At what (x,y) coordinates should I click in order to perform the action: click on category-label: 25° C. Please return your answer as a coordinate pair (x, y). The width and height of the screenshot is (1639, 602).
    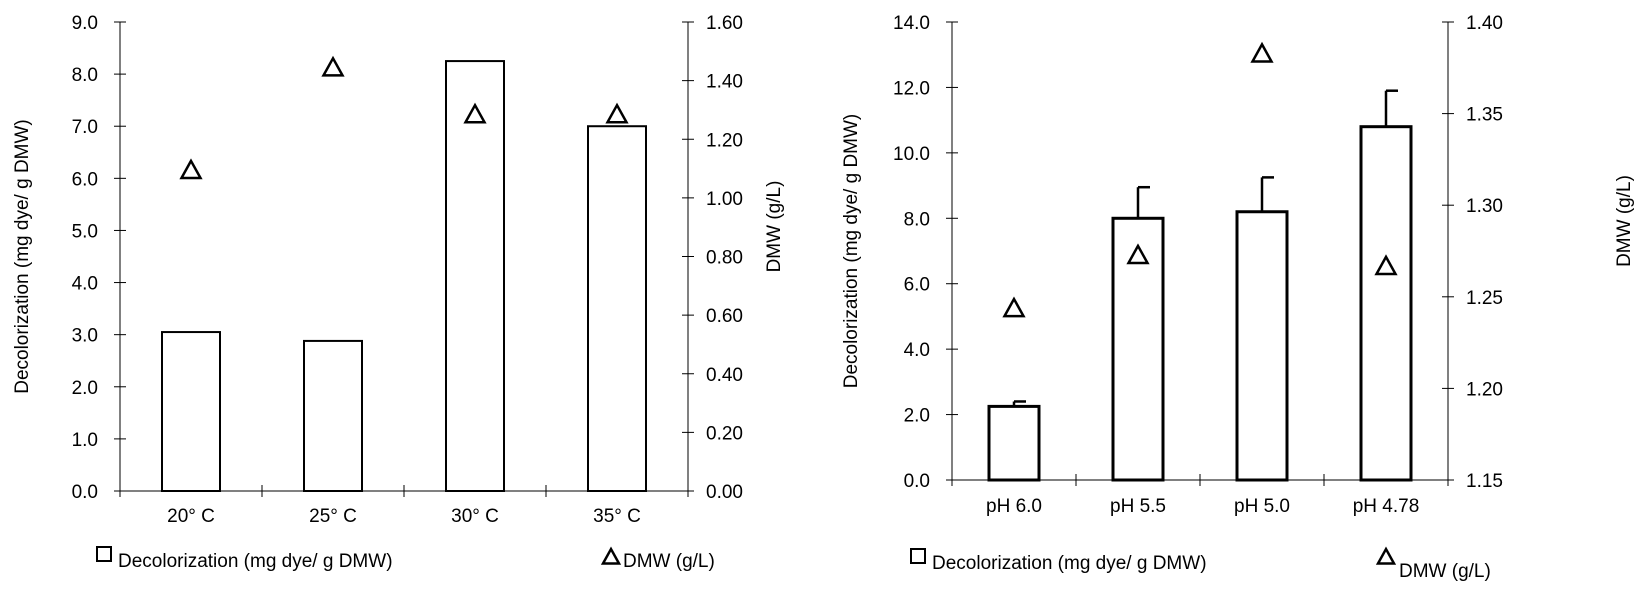
    Looking at the image, I should click on (333, 516).